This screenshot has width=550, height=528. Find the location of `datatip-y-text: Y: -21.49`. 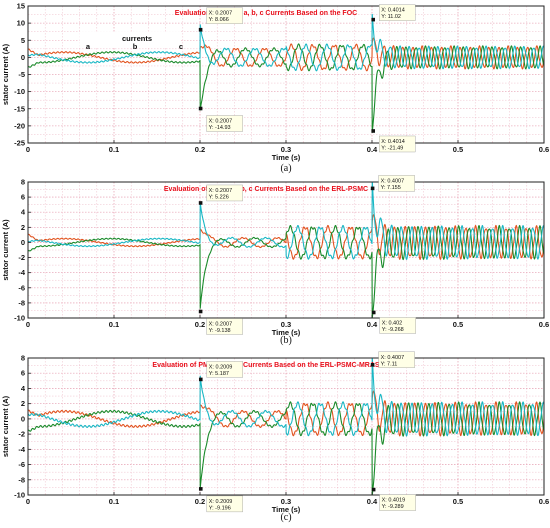

datatip-y-text: Y: -21.49 is located at coordinates (392, 148).